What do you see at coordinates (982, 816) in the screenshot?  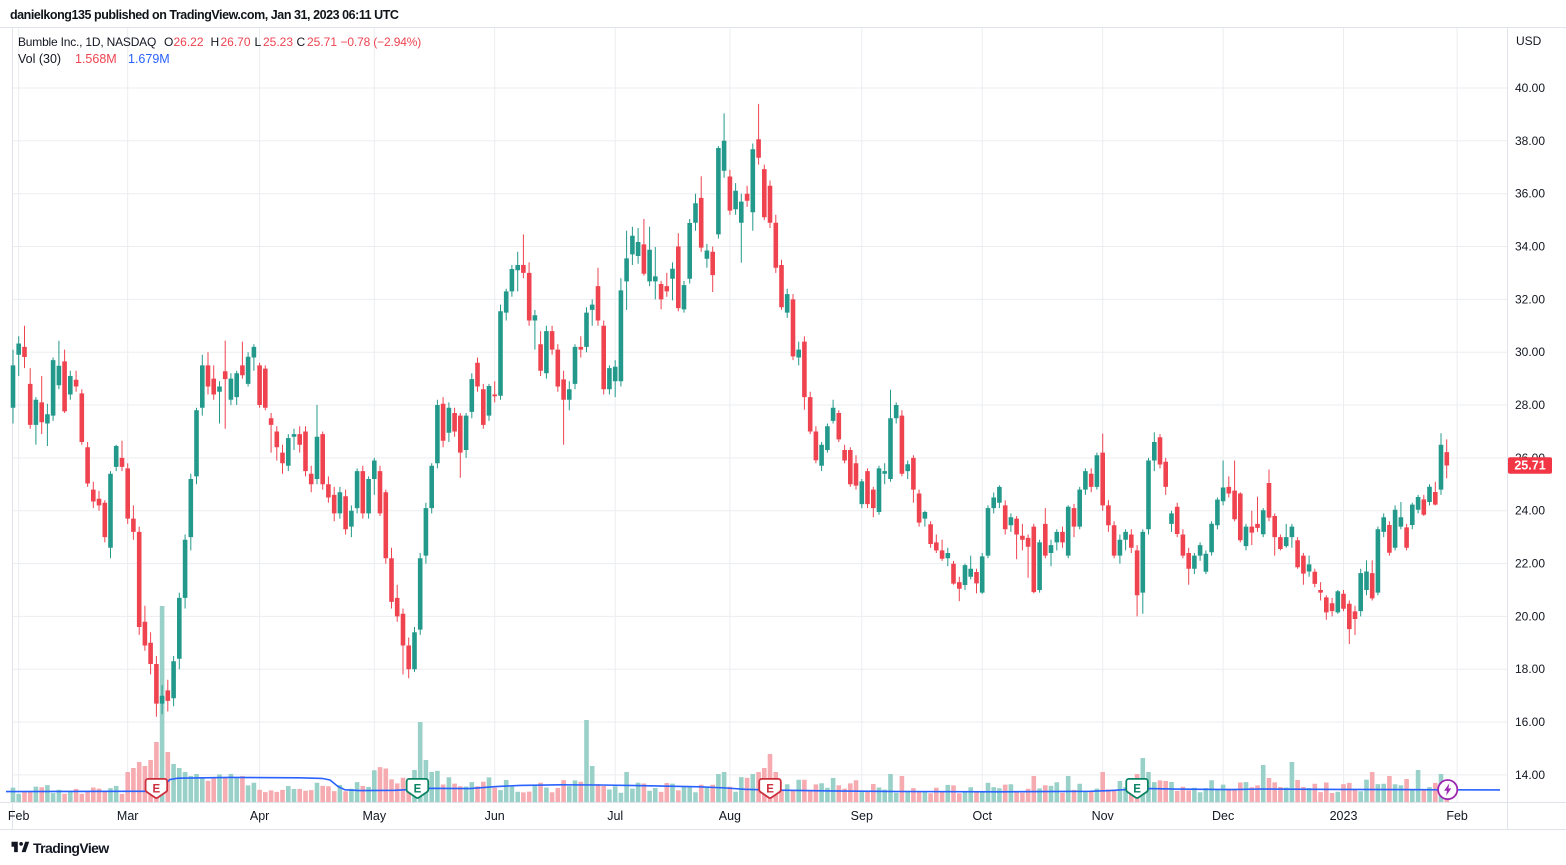 I see `svg-text: Oct` at bounding box center [982, 816].